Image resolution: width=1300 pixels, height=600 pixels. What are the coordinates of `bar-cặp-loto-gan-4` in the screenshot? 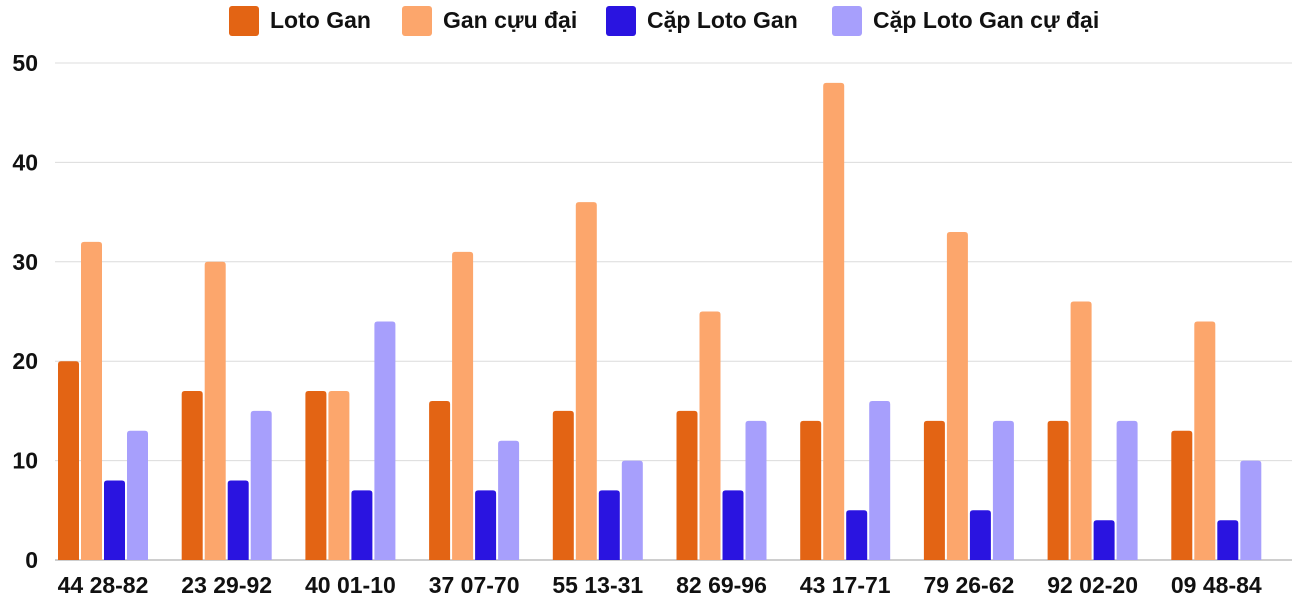 It's located at (486, 525).